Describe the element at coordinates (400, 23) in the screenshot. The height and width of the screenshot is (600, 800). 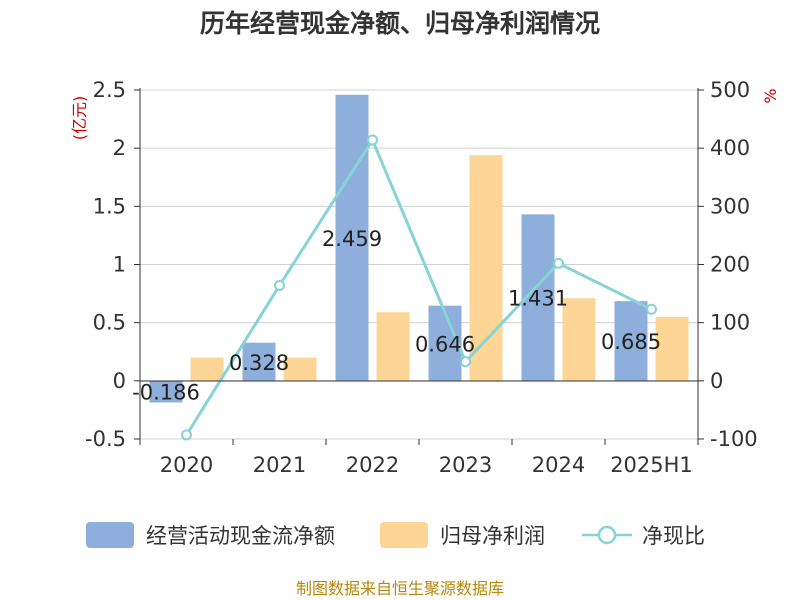
I see `chart-title: 历年经营现金净额、归母净利润情况` at that location.